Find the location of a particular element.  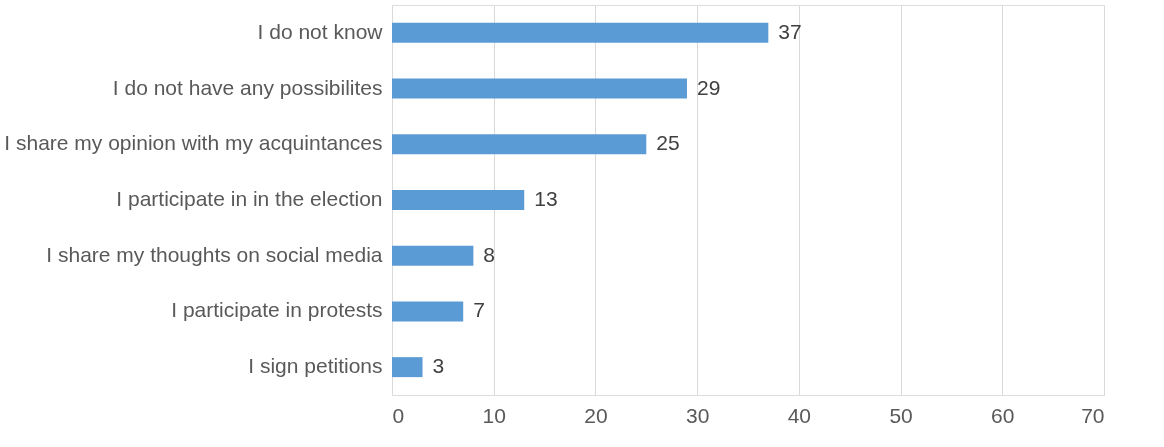

x-tick-label: 10 is located at coordinates (494, 415).